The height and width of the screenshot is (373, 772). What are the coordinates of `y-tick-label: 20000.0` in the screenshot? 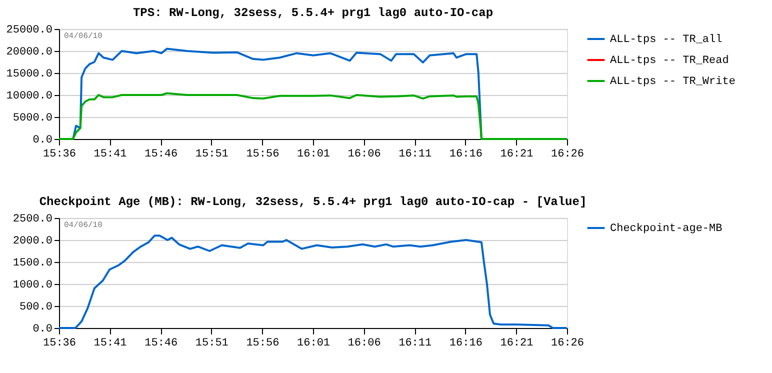 It's located at (29, 52).